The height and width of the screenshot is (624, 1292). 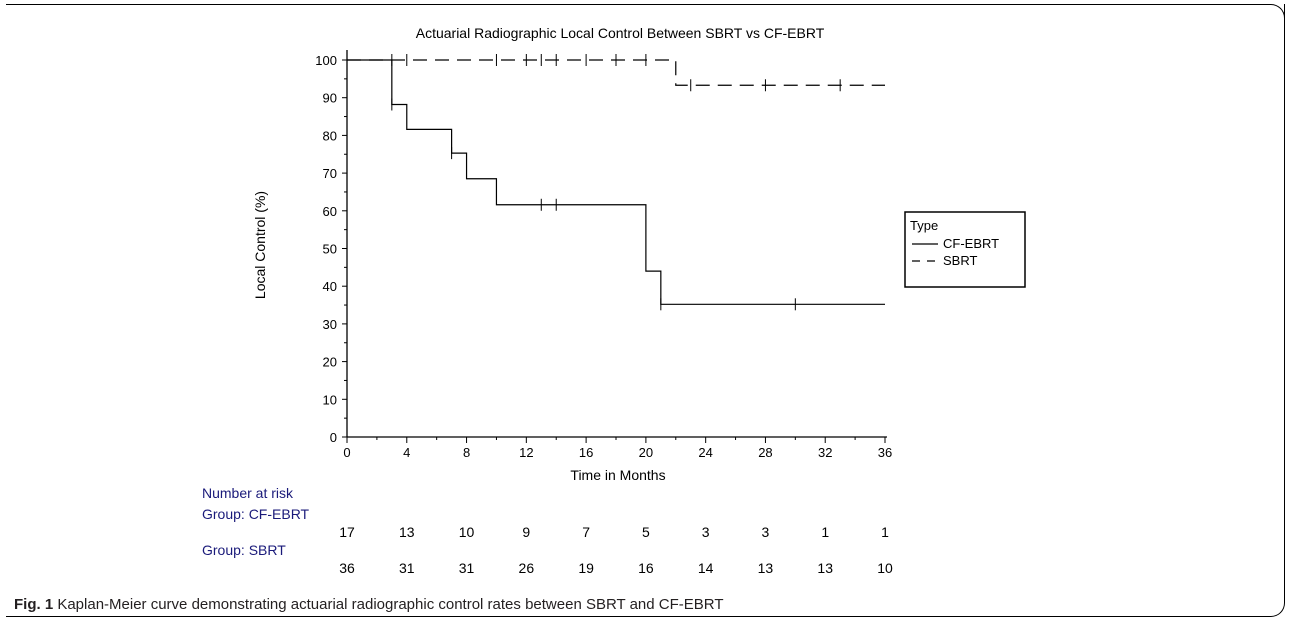 What do you see at coordinates (330, 324) in the screenshot?
I see `y-tick-label: 30` at bounding box center [330, 324].